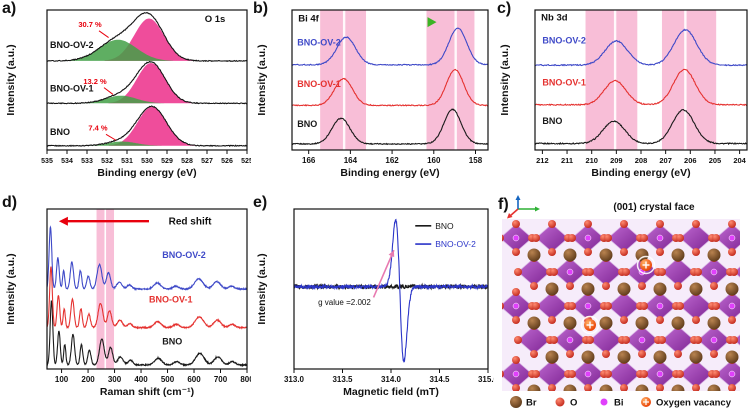 This screenshot has height=413, width=753. I want to click on legend-label-BNO: BNO, so click(444, 226).